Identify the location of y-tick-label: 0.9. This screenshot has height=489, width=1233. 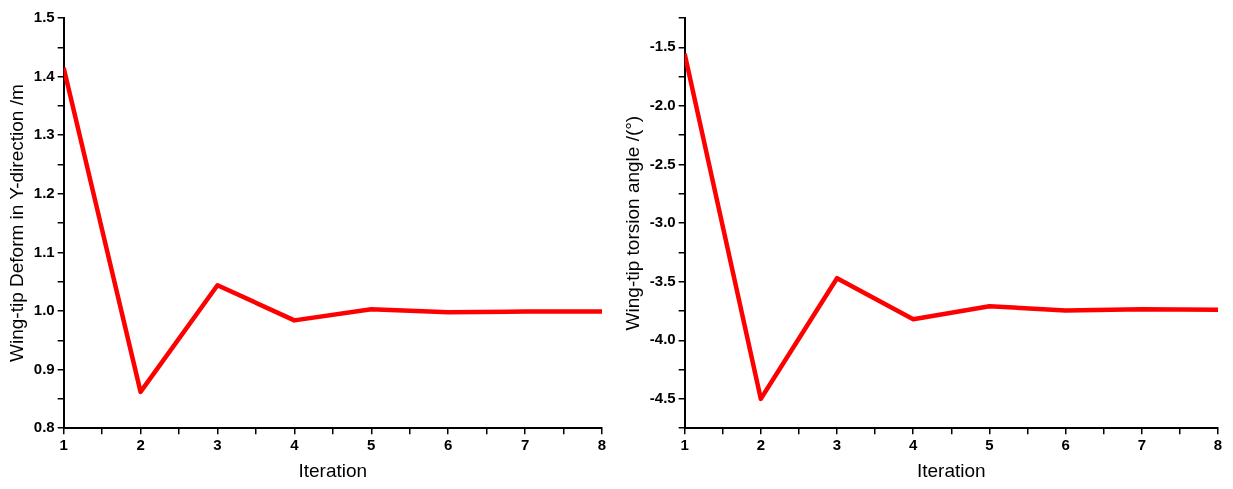
(44, 368).